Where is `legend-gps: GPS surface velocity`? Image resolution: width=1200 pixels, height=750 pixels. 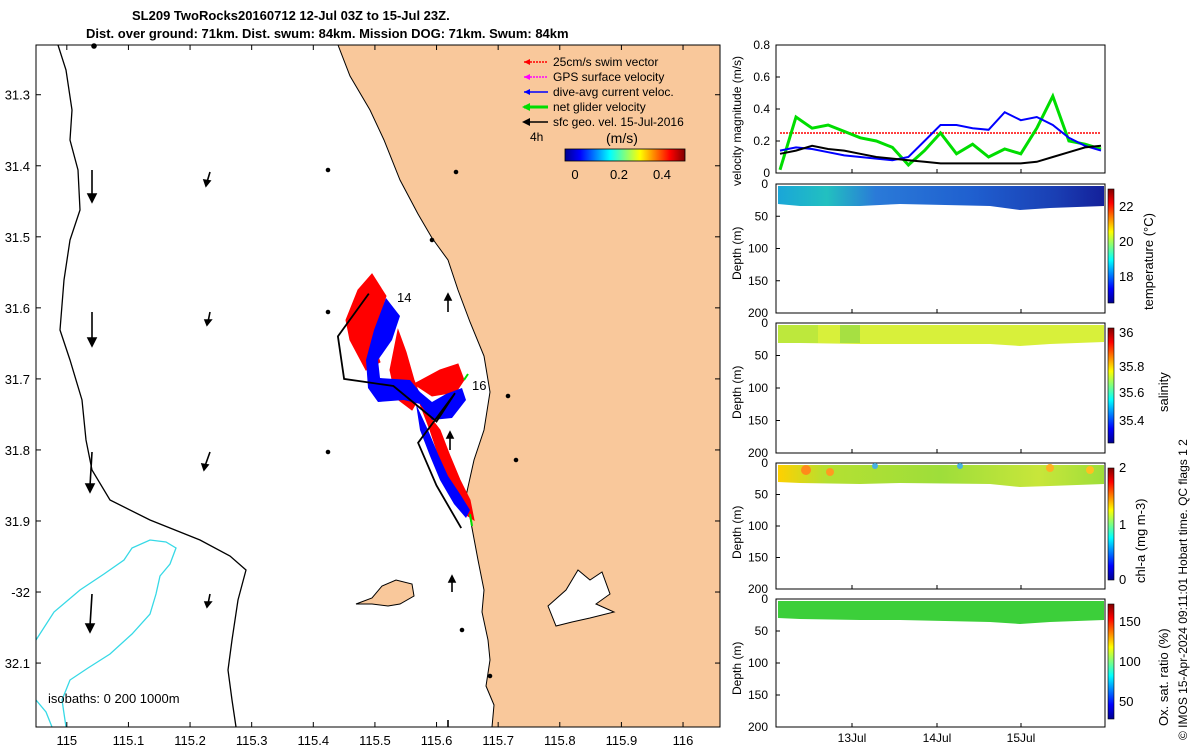 legend-gps: GPS surface velocity is located at coordinates (594, 77).